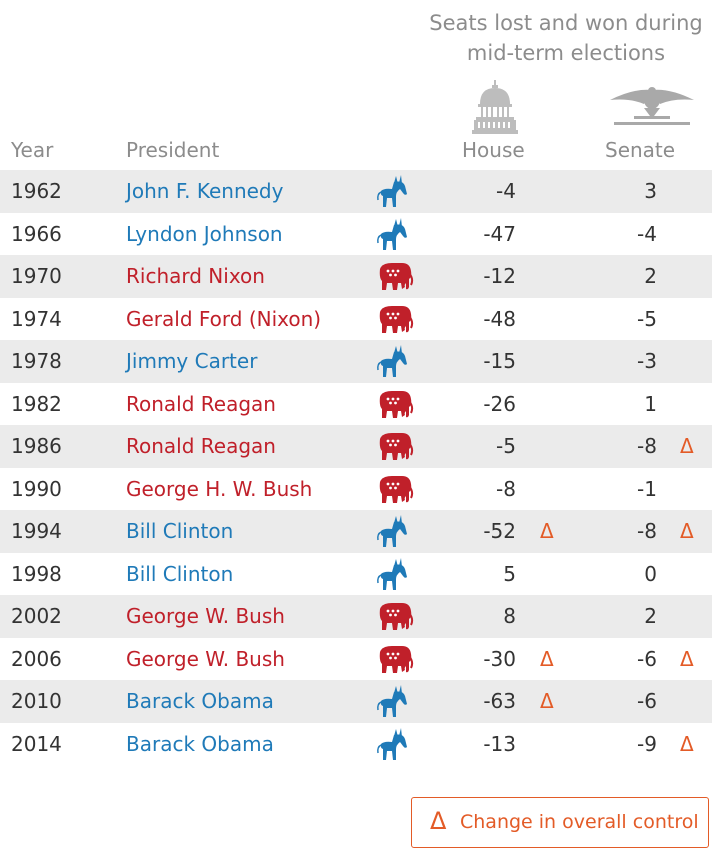  I want to click on house-value: -5, so click(506, 446).